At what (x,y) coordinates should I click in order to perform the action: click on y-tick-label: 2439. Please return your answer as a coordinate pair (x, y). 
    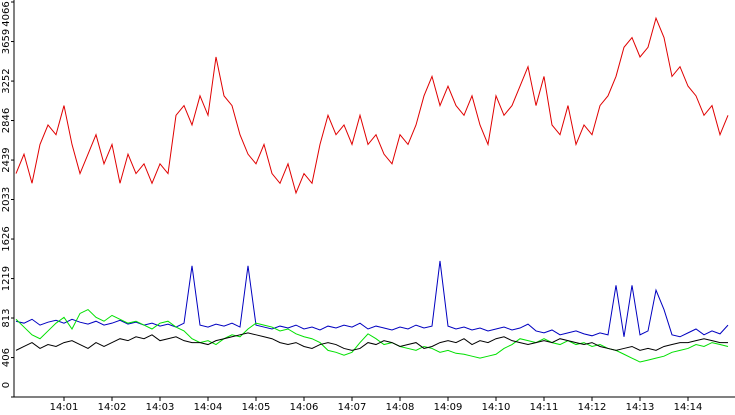
    Looking at the image, I should click on (6, 159).